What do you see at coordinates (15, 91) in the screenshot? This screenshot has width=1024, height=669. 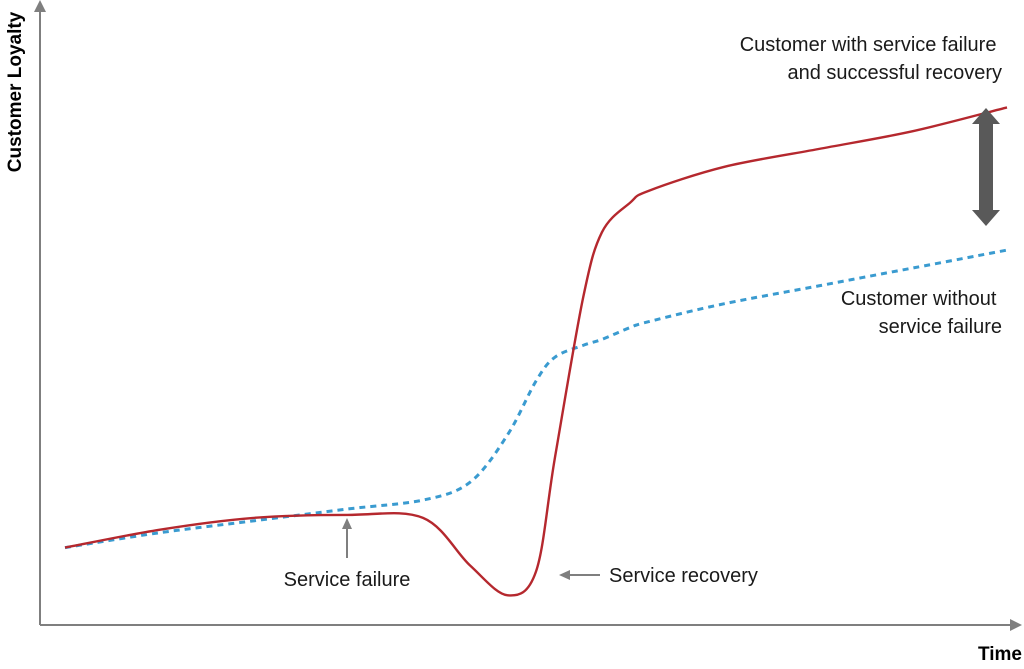 I see `y-axis-title: Customer Loyalty` at bounding box center [15, 91].